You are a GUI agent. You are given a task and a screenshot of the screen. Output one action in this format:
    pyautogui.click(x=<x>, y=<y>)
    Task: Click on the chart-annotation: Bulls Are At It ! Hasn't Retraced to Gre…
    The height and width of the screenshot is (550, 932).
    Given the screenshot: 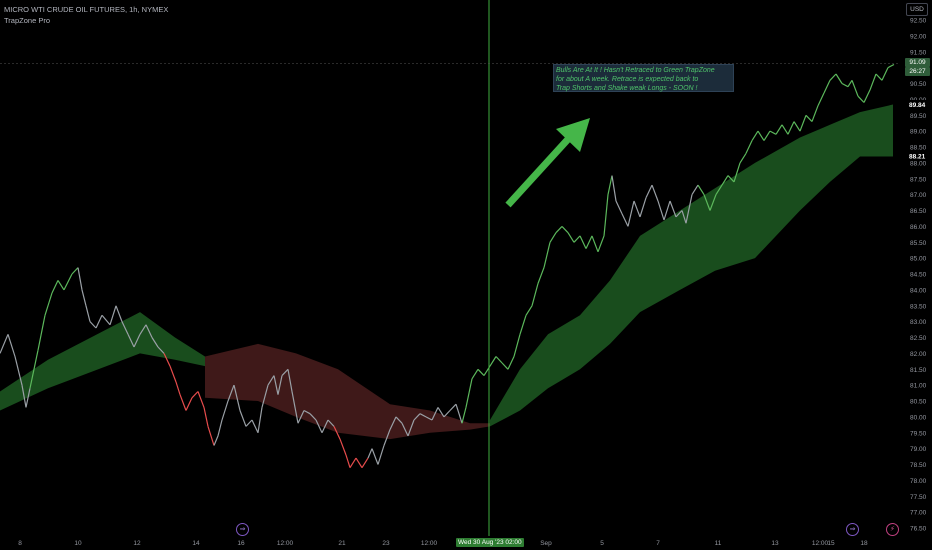 What is the action you would take?
    pyautogui.click(x=643, y=78)
    